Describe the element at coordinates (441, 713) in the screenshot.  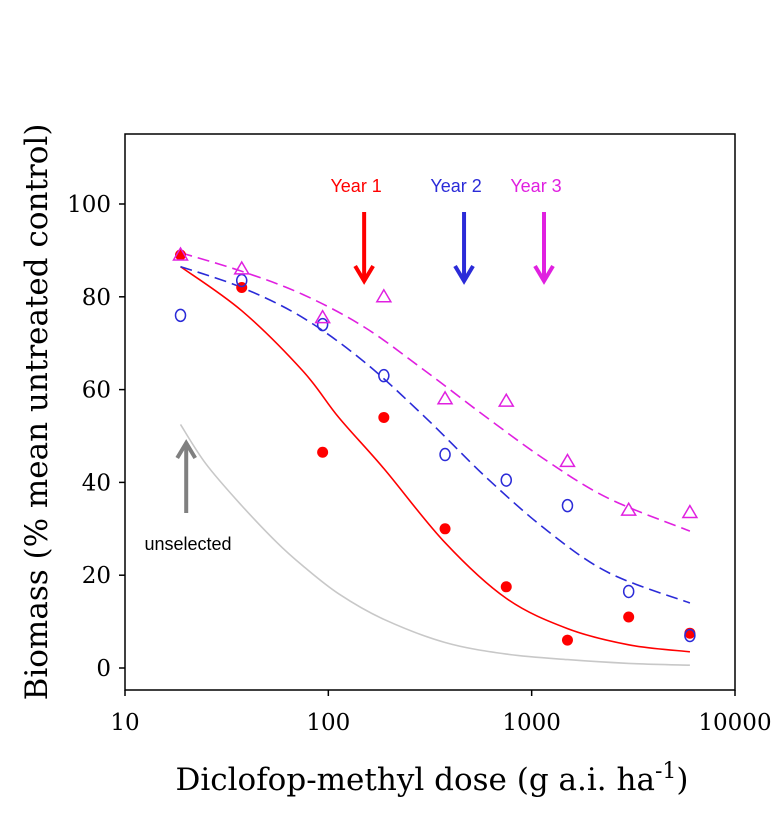
I see `x-axis-ticks: 10 100 1000 10000` at that location.